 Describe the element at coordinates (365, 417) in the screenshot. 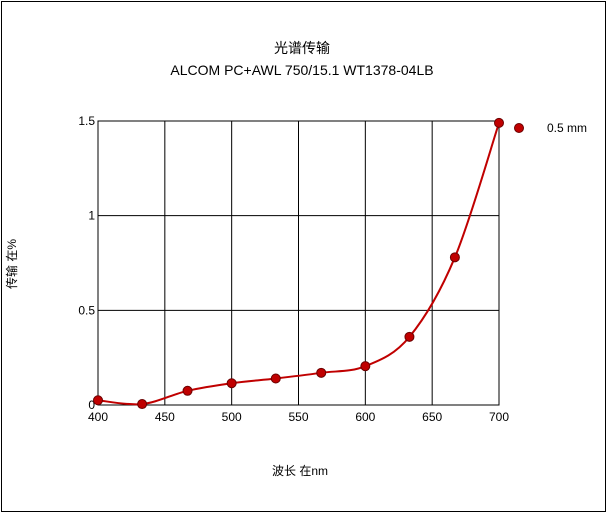

I see `x-tick-label: 600` at that location.